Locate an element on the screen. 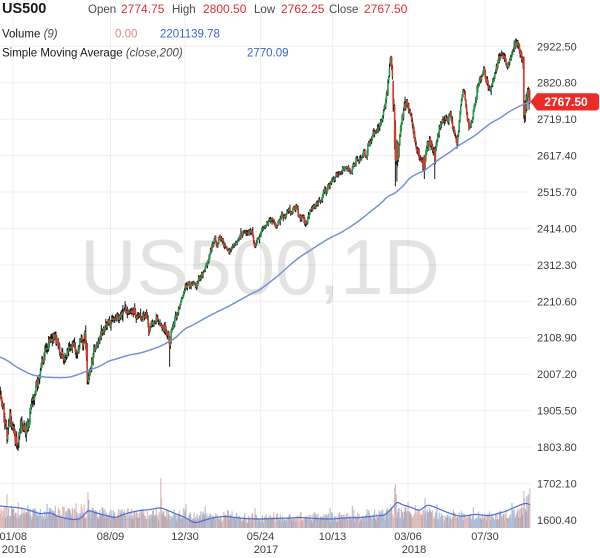 Image resolution: width=600 pixels, height=558 pixels. svg-text: 2515.70 is located at coordinates (557, 193).